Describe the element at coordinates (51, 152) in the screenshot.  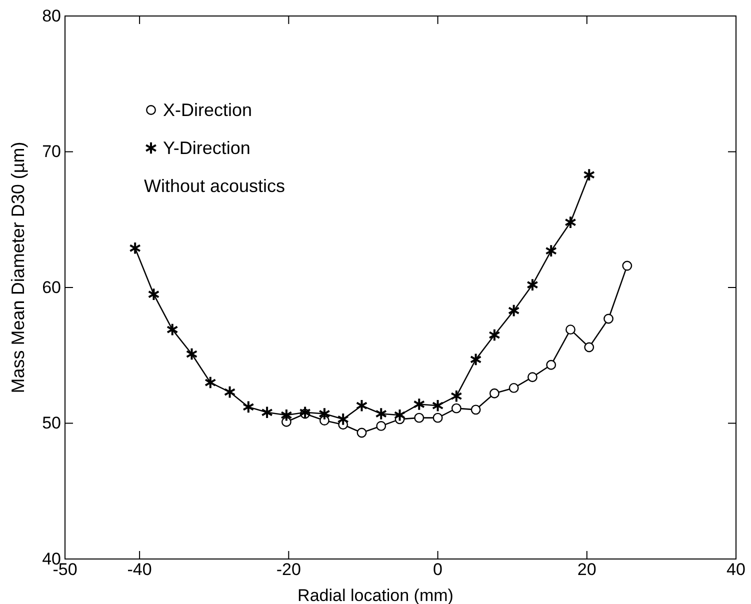
I see `y-tick-label: 70` at that location.